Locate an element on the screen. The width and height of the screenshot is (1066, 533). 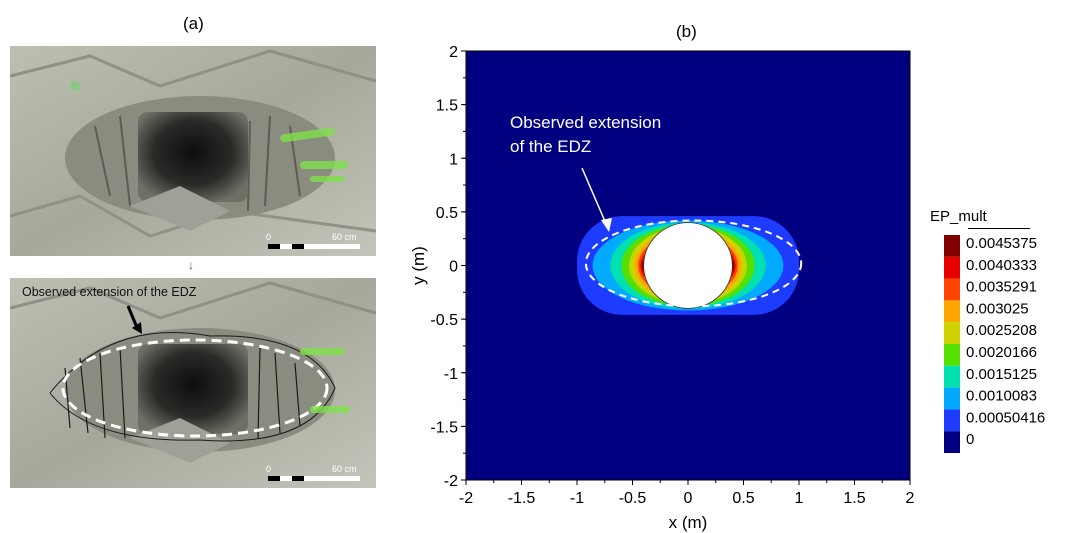
y-axis-label: y (m) is located at coordinates (418, 265).